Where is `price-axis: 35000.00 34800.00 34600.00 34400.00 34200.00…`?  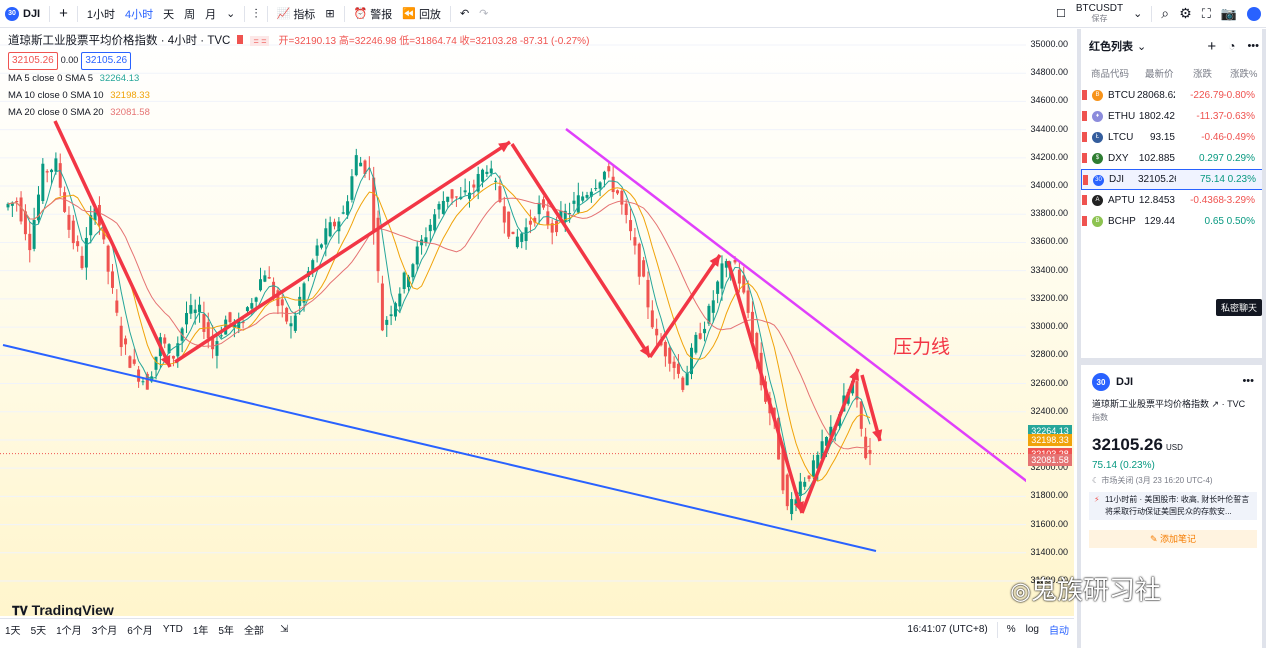 price-axis: 35000.00 34800.00 34600.00 34400.00 34200.00… is located at coordinates (1050, 322).